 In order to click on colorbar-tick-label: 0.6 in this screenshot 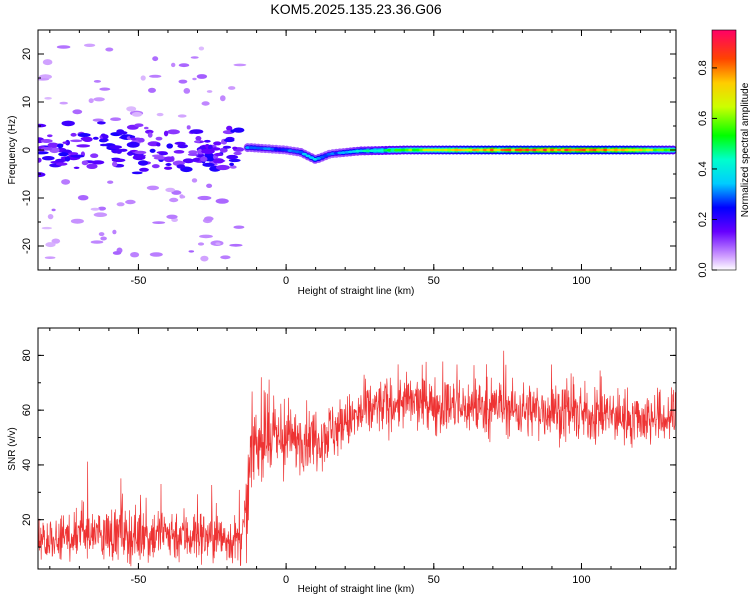, I will do `click(703, 118)`.